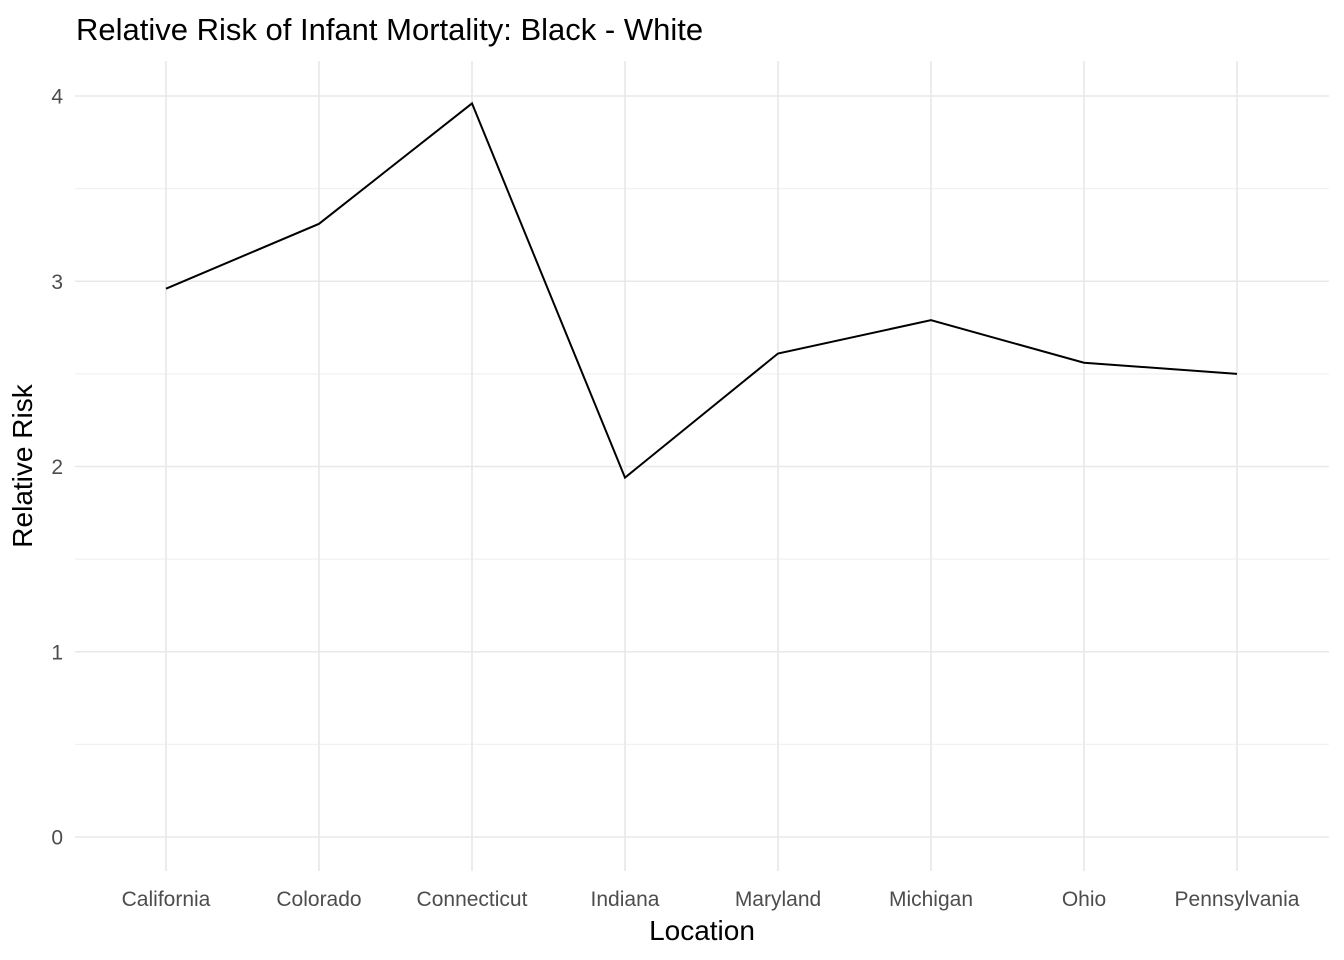  Describe the element at coordinates (1084, 899) in the screenshot. I see `x-tick-label: Ohio` at that location.